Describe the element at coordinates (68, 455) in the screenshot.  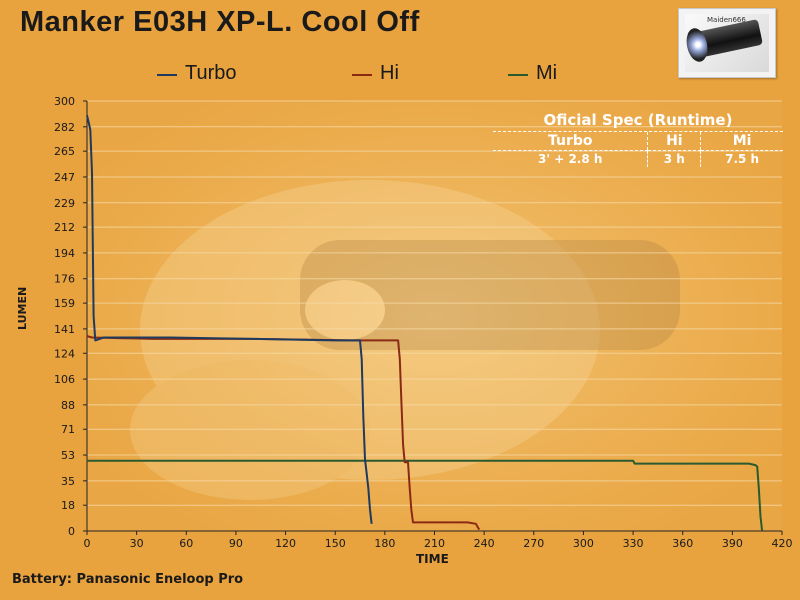
I see `y-tick-label: 53` at that location.